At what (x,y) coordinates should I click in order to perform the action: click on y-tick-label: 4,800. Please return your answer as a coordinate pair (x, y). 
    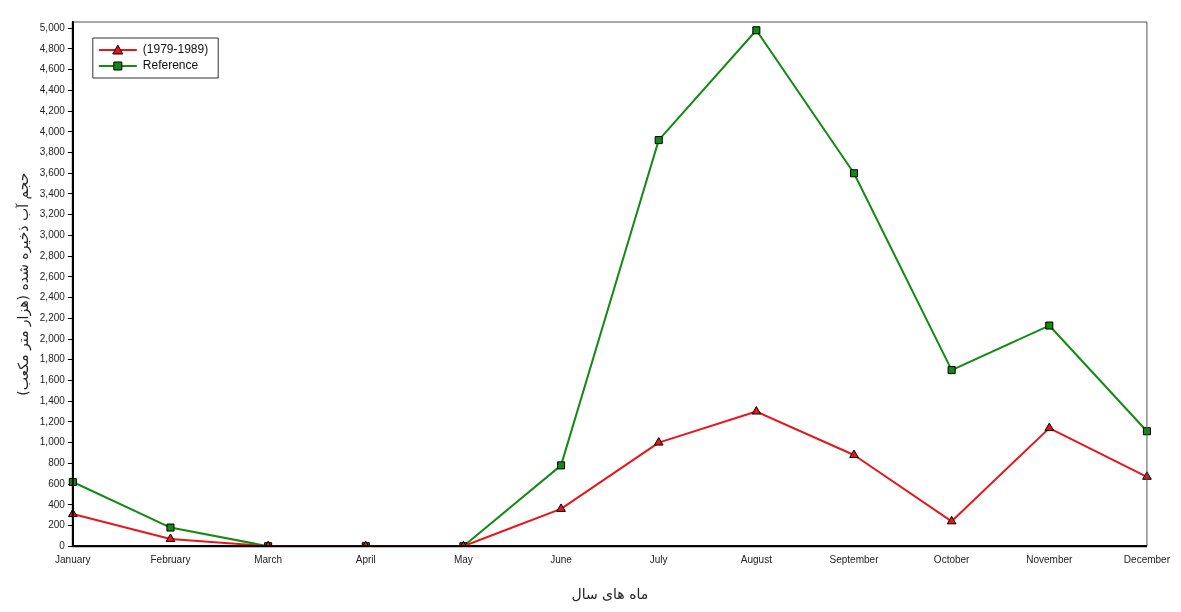
    Looking at the image, I should click on (52, 48).